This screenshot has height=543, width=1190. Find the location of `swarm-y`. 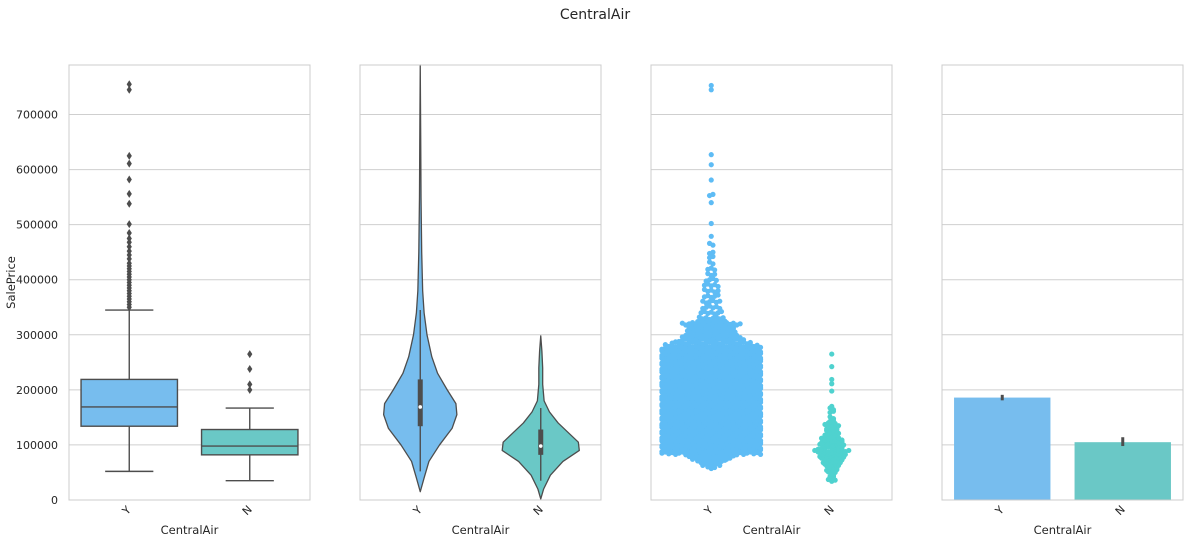

swarm-y is located at coordinates (711, 277).